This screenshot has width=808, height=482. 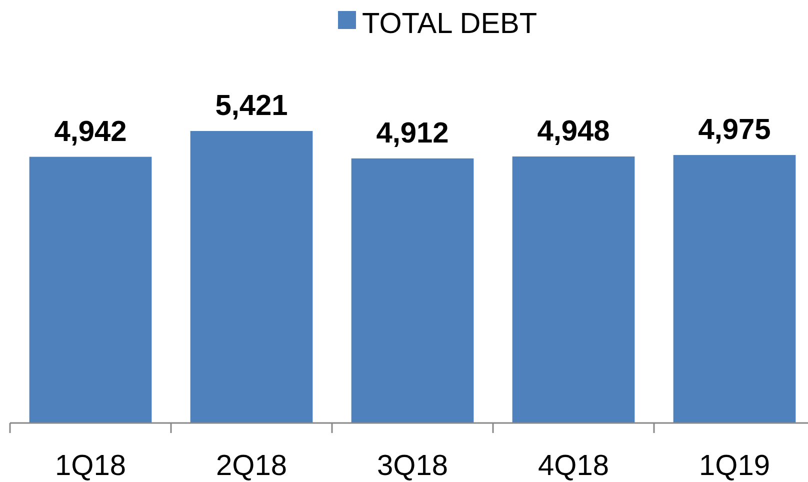 I want to click on x-tick-label: 3Q18, so click(x=412, y=466).